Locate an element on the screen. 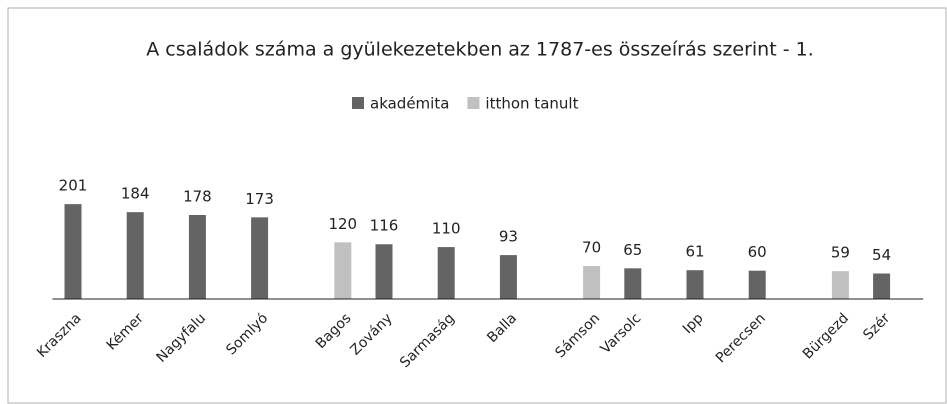  value-label: 54 is located at coordinates (881, 255).